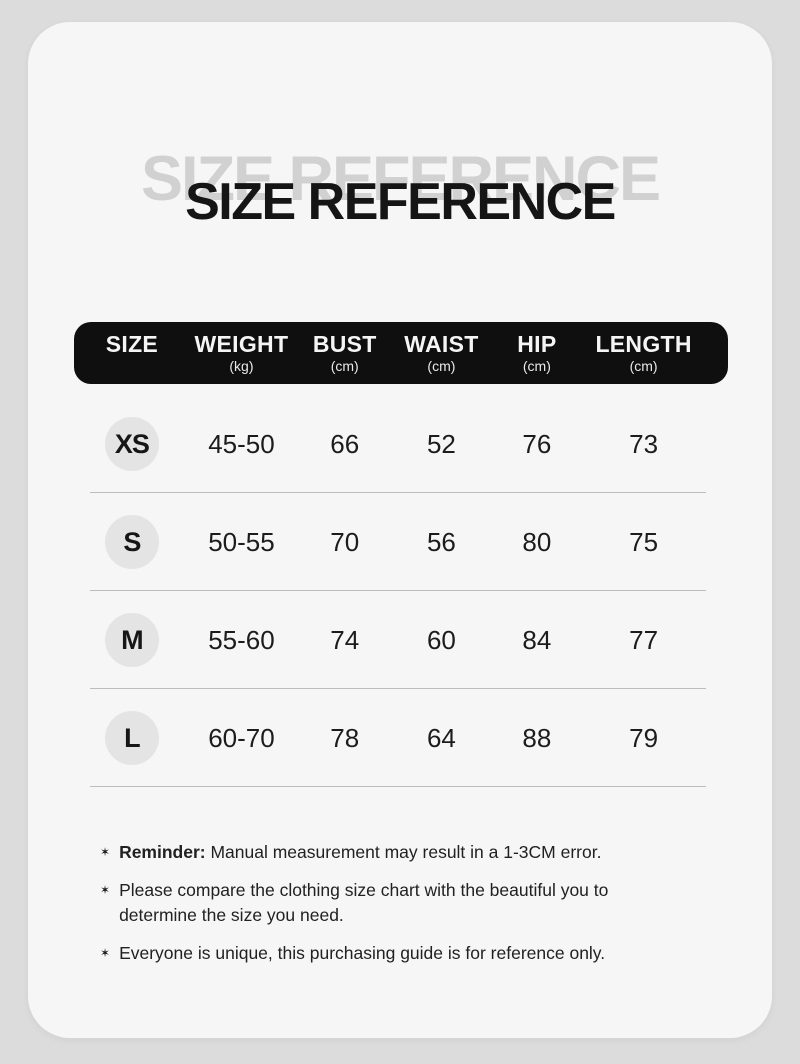  I want to click on column-label: SIZE, so click(132, 344).